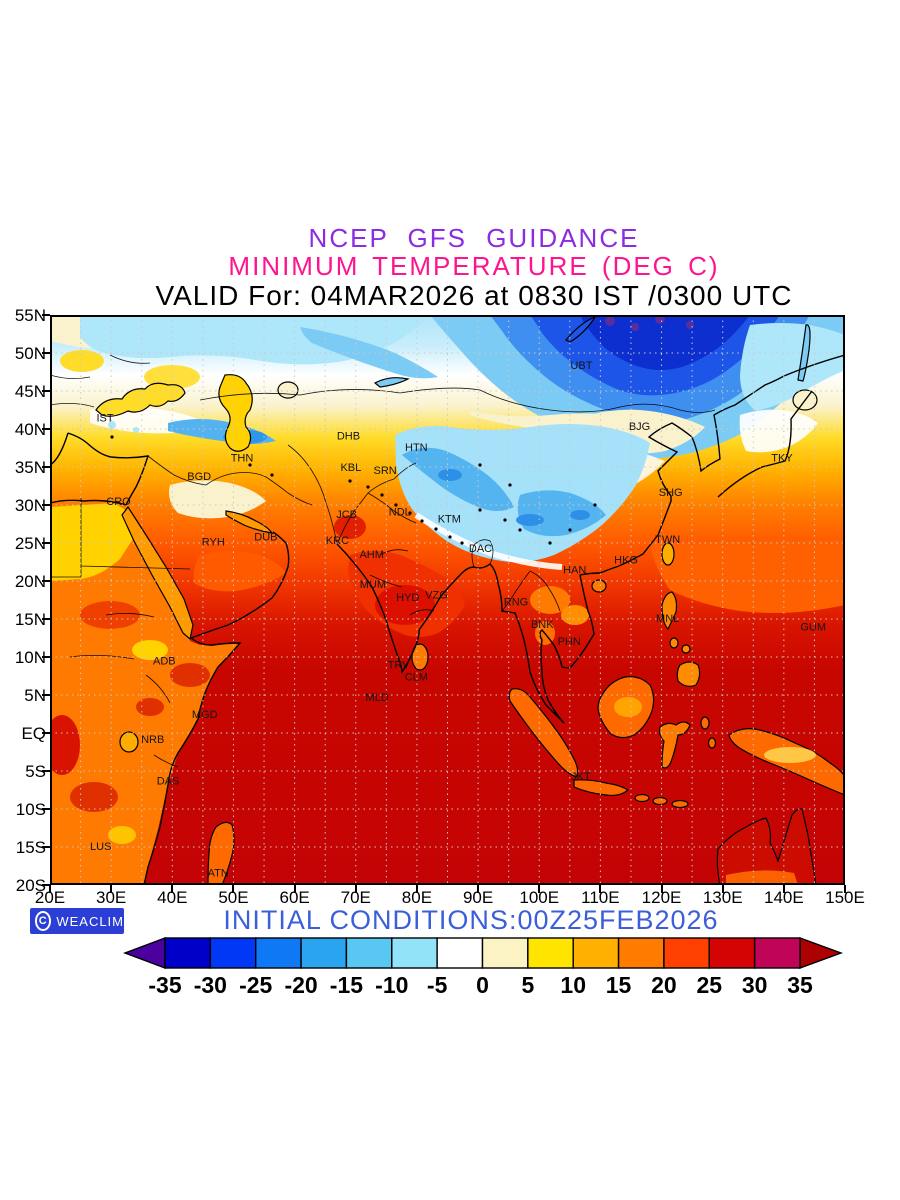 The height and width of the screenshot is (1200, 900). I want to click on field-title: MINIMUM TEMPERATURE (DEG C), so click(474, 266).